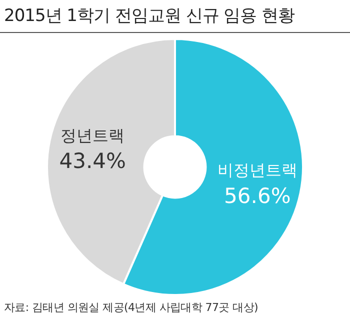  I want to click on chart-title: 2015년 1학기 전임교원 신규 임용 현황, so click(149, 16).